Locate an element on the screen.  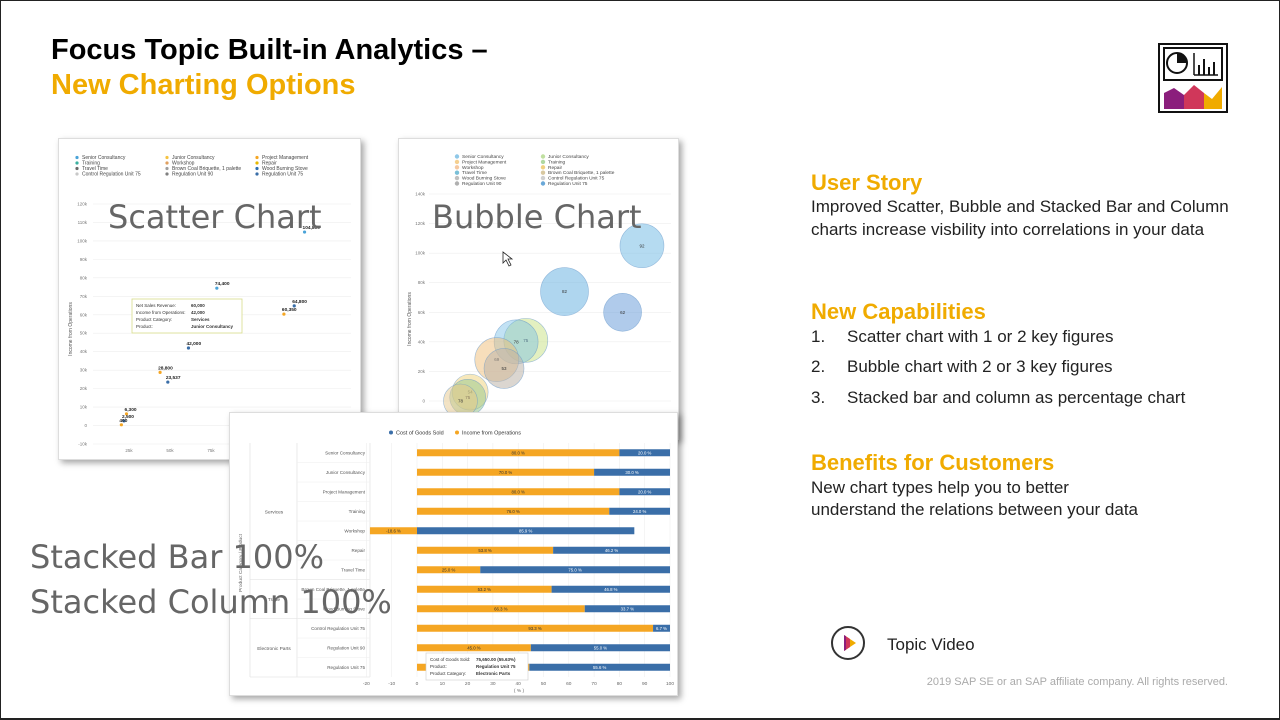
bubble-label: 75 is located at coordinates (526, 340).